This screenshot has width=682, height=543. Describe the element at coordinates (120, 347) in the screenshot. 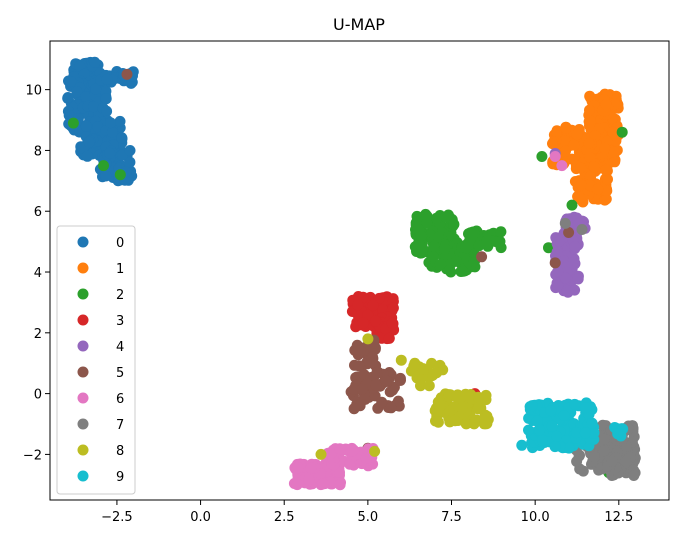

I see `legend-label-4: 4` at that location.